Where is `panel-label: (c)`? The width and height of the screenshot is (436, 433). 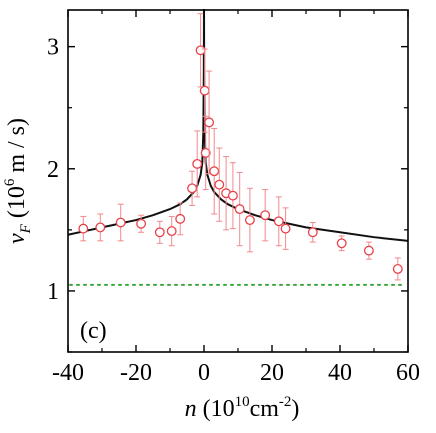 panel-label: (c) is located at coordinates (93, 331).